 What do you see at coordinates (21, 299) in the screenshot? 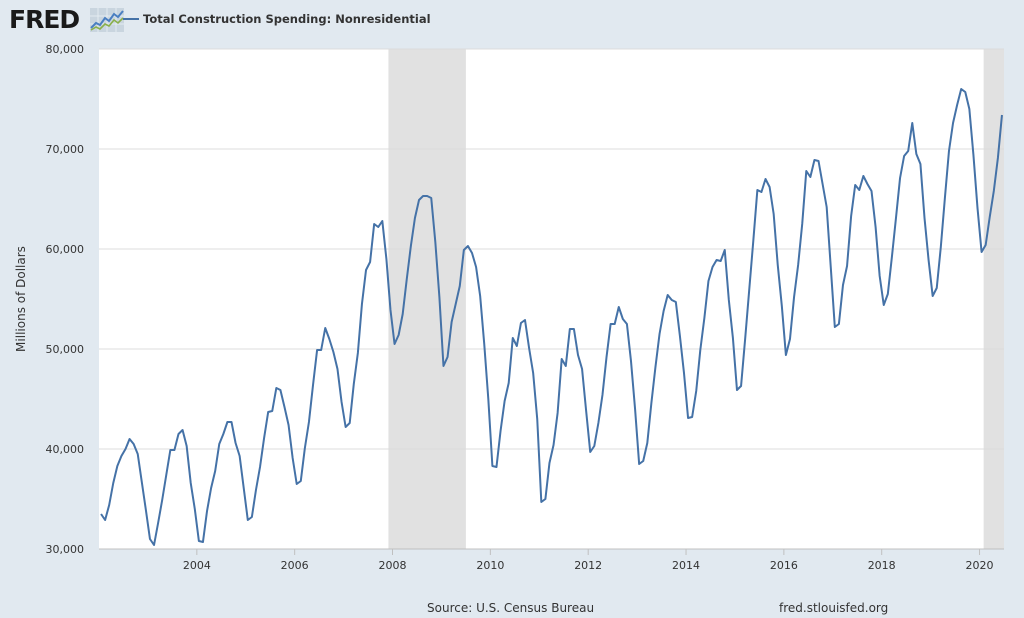
I see `y-axis-label: Millions of Dollars` at bounding box center [21, 299].